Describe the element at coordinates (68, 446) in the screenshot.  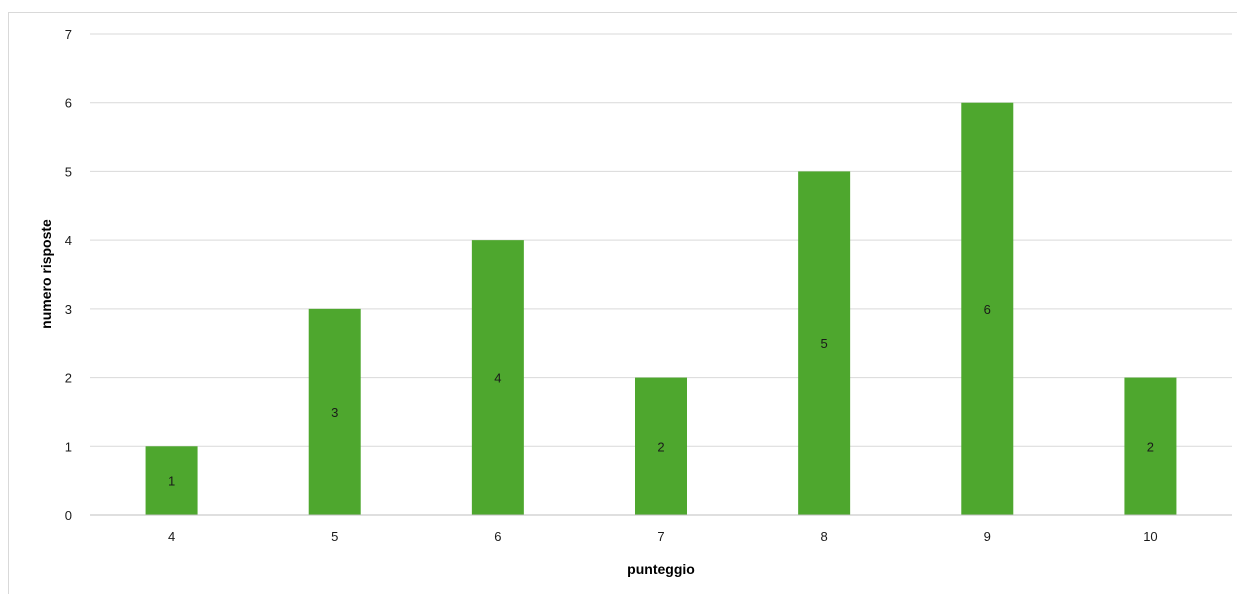
I see `y-tick-label: 1` at that location.